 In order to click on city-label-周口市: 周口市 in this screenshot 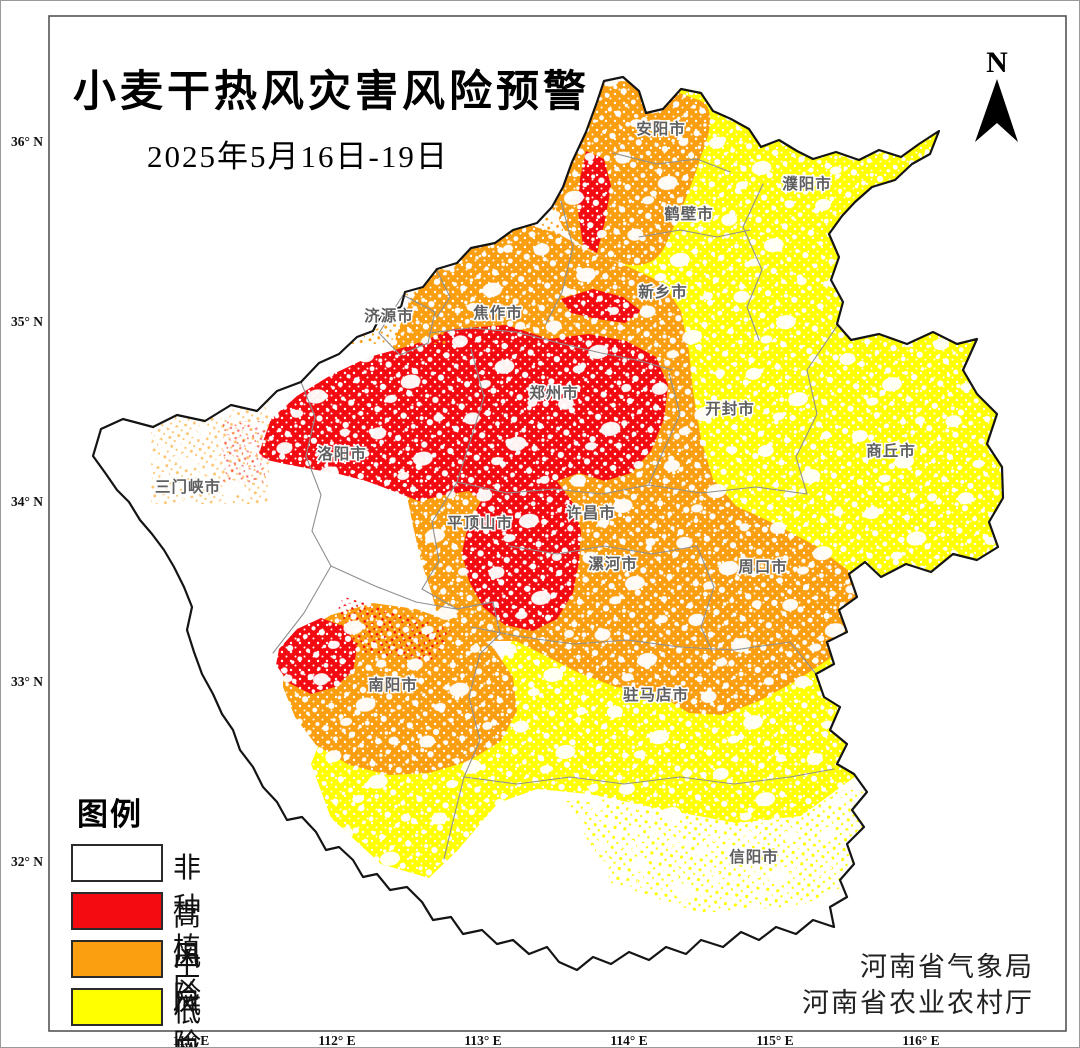, I will do `click(763, 566)`.